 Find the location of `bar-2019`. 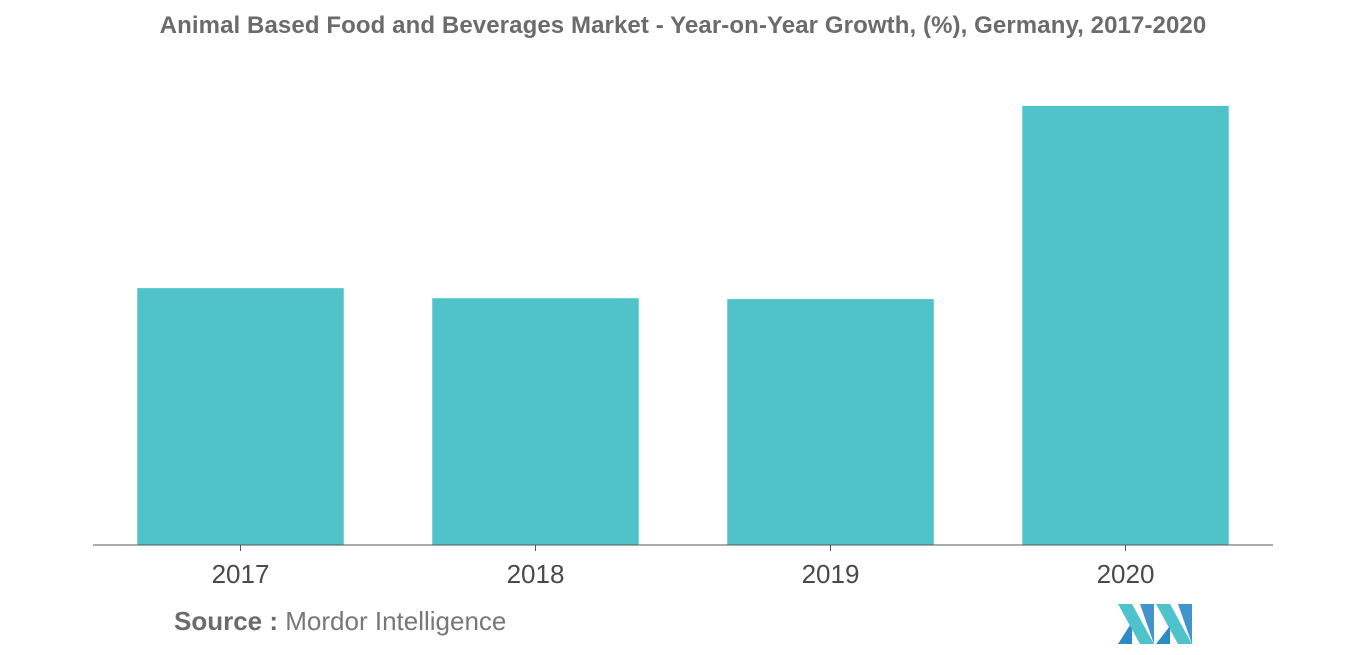

bar-2019 is located at coordinates (830, 422).